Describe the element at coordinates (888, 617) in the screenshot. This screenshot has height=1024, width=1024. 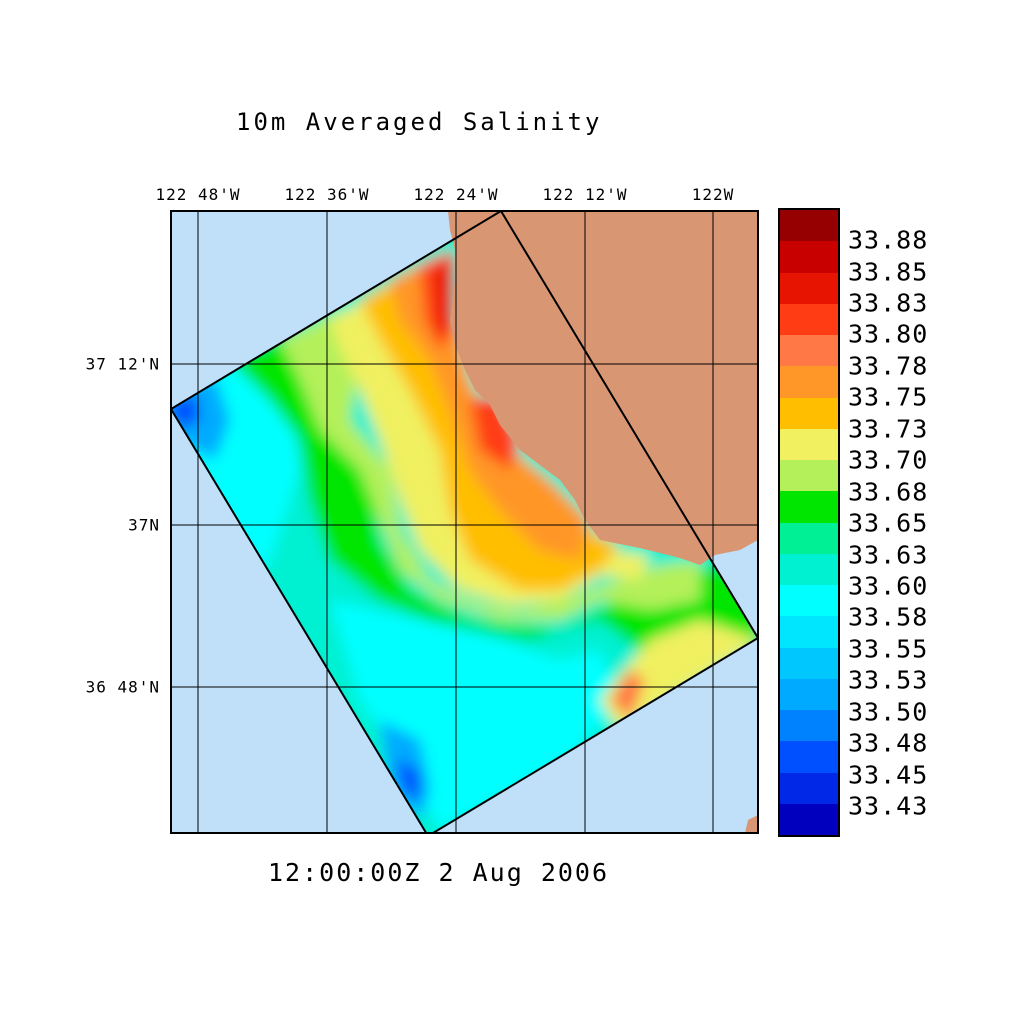
I see `colorbar-label: 33.58` at that location.